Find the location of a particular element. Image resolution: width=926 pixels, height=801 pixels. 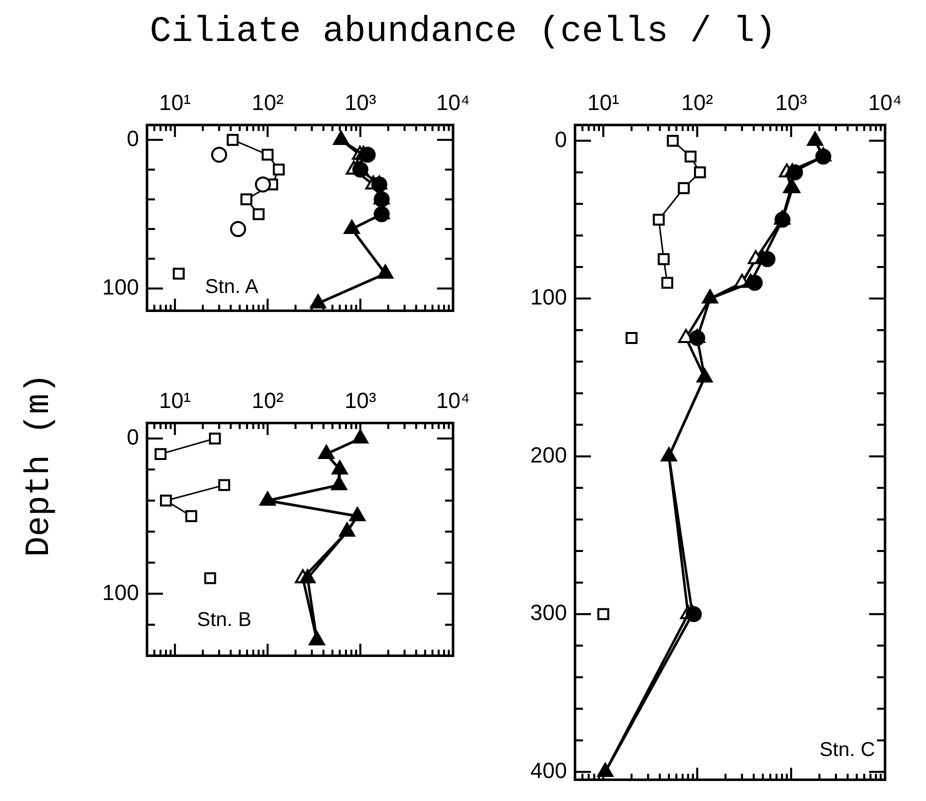

y-tick-label: 400 is located at coordinates (548, 770).